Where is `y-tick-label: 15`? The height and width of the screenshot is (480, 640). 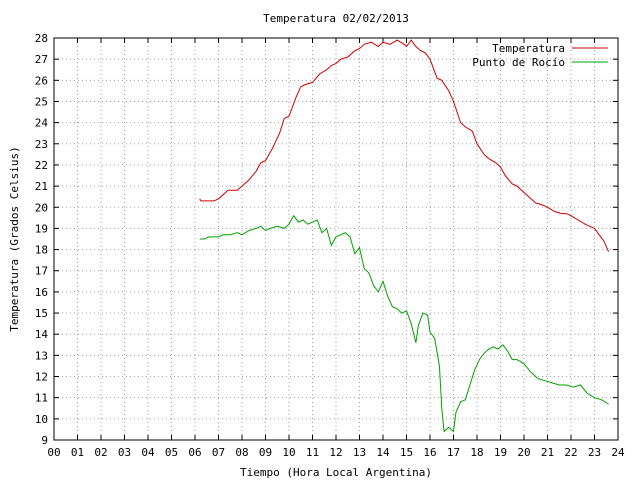
y-tick-label: 15 is located at coordinates (41, 313).